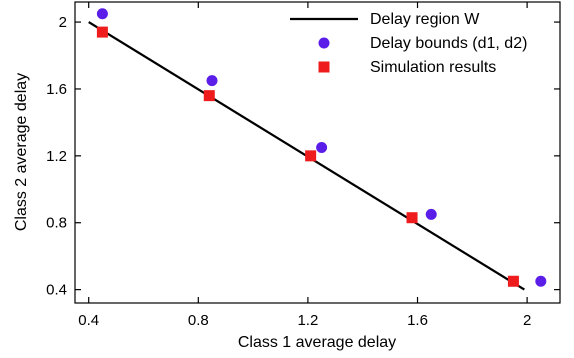  What do you see at coordinates (307, 320) in the screenshot?
I see `x-tick-label: 1.2` at bounding box center [307, 320].